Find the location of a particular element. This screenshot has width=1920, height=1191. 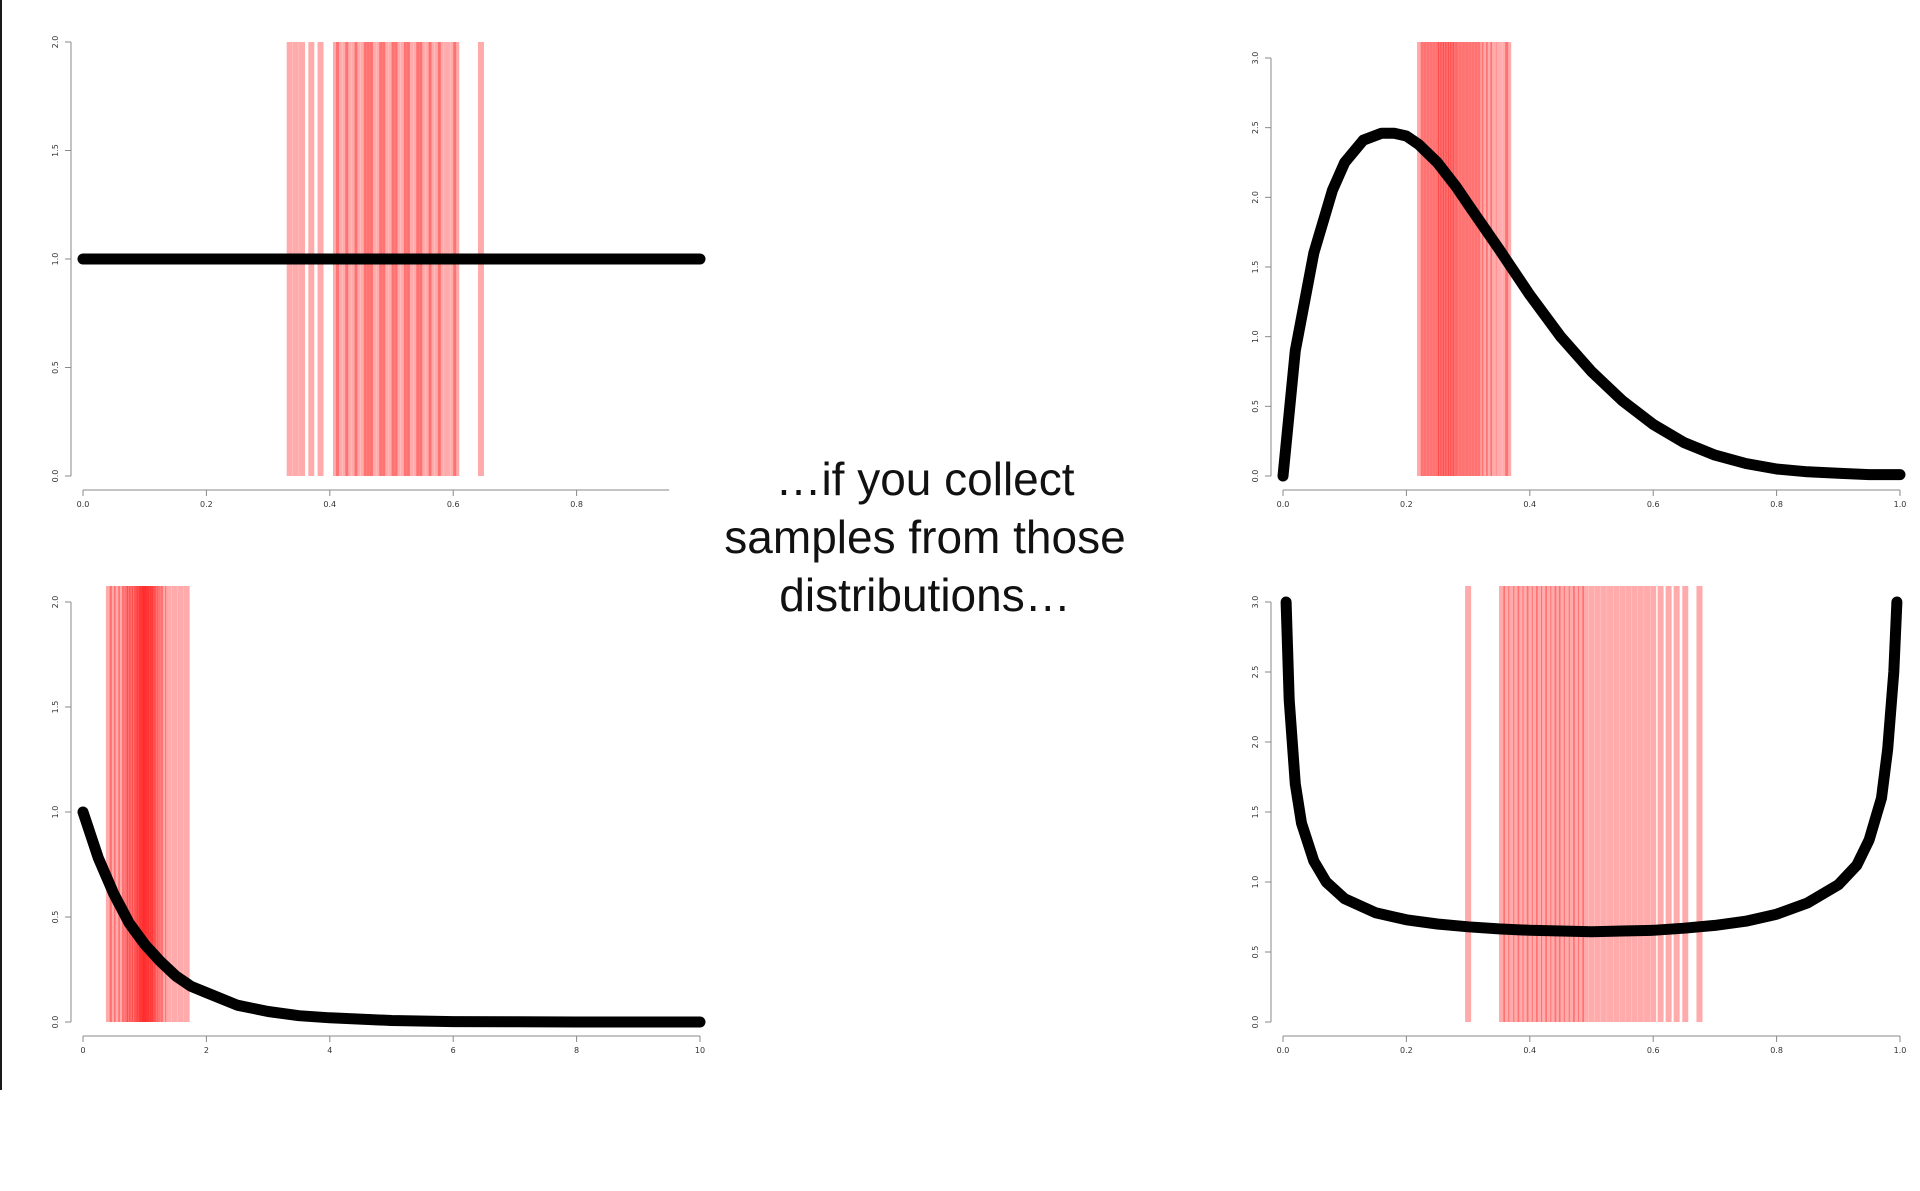

left-edge-rule is located at coordinates (1, 545).